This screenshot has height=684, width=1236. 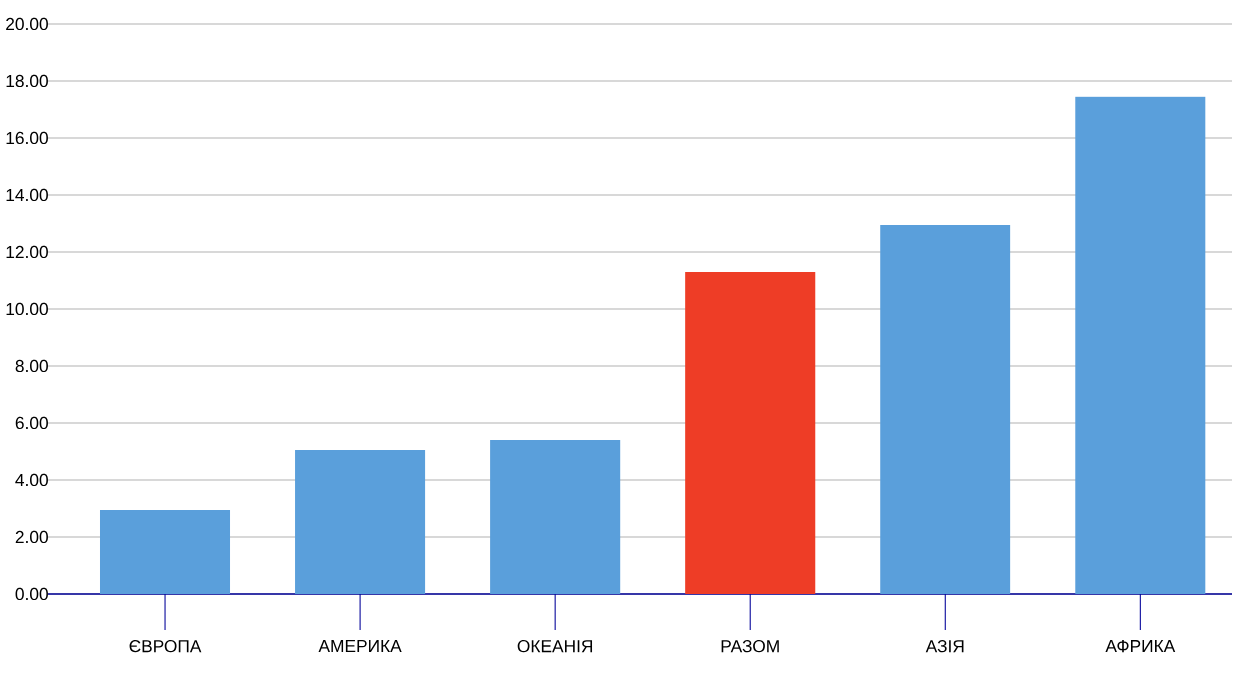 I want to click on y-tick-label: 6.00, so click(x=31, y=423).